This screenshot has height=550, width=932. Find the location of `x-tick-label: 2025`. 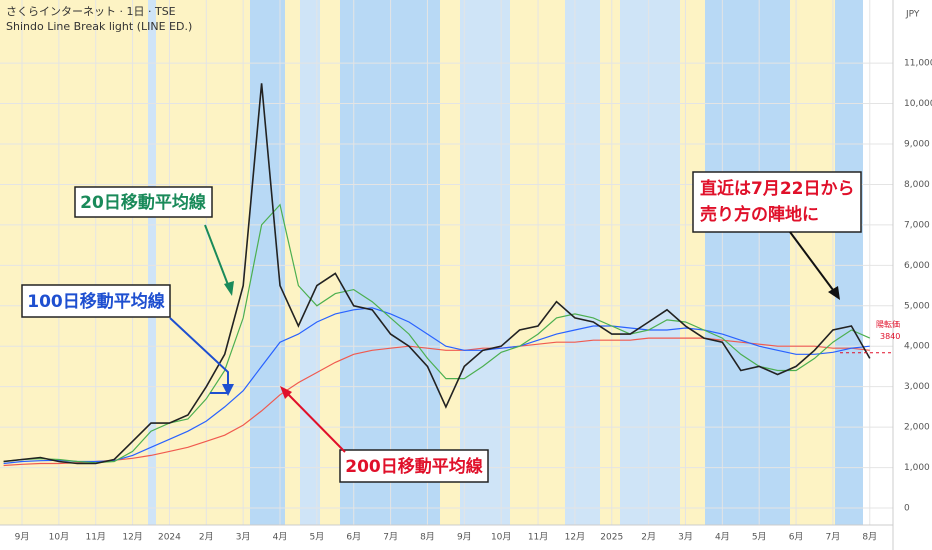

x-tick-label: 2025 is located at coordinates (611, 538).